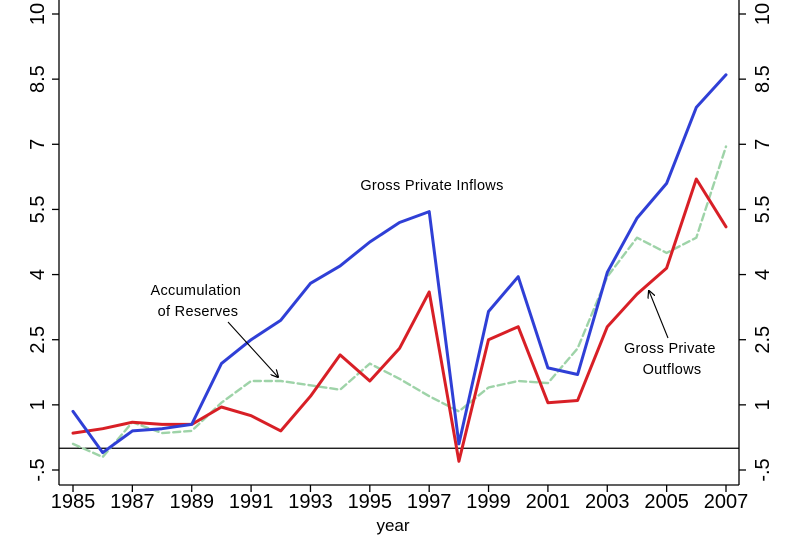 This screenshot has width=800, height=547. I want to click on y-tick-label-right: 2.5, so click(763, 340).